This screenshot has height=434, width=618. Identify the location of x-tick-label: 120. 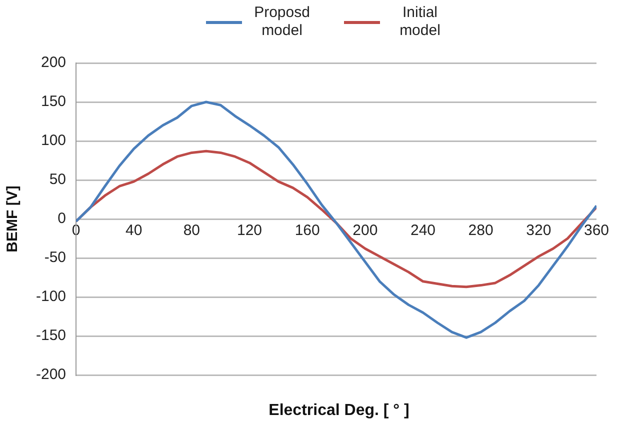
(249, 231).